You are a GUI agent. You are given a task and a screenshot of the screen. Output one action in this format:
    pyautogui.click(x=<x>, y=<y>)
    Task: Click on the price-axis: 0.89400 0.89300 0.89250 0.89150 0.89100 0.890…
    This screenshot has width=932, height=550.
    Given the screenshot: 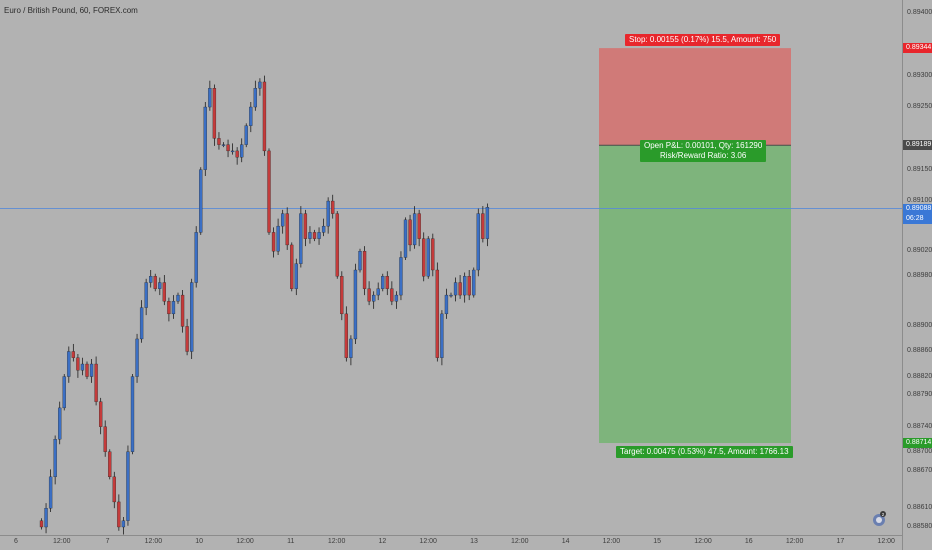 What is the action you would take?
    pyautogui.click(x=917, y=275)
    